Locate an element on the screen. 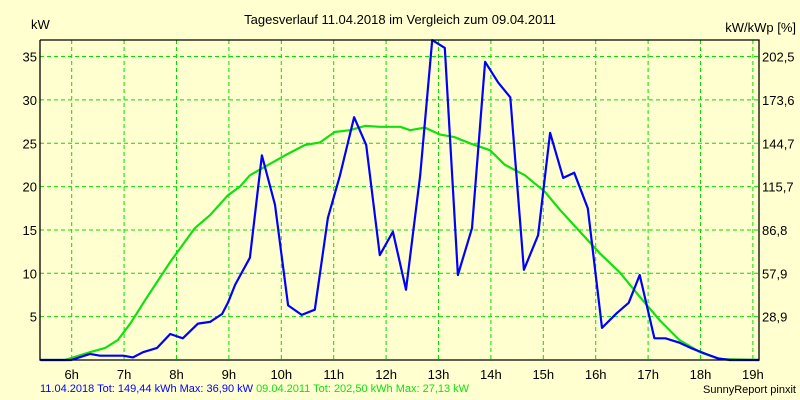  legend-series-2: 09.04.2011 Tot: 202,50 kWh Max: 27,13 kW is located at coordinates (363, 389).